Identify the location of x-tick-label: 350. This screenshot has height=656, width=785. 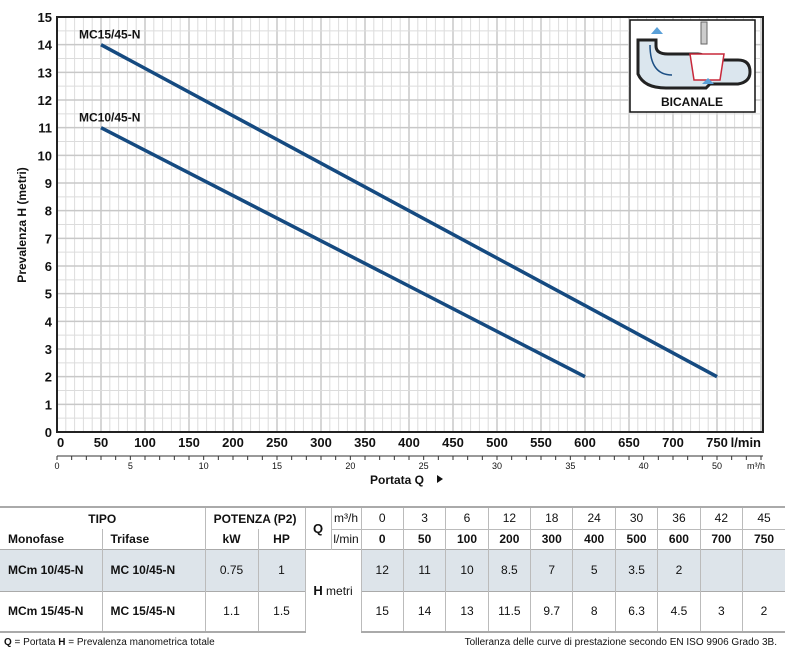
(365, 442).